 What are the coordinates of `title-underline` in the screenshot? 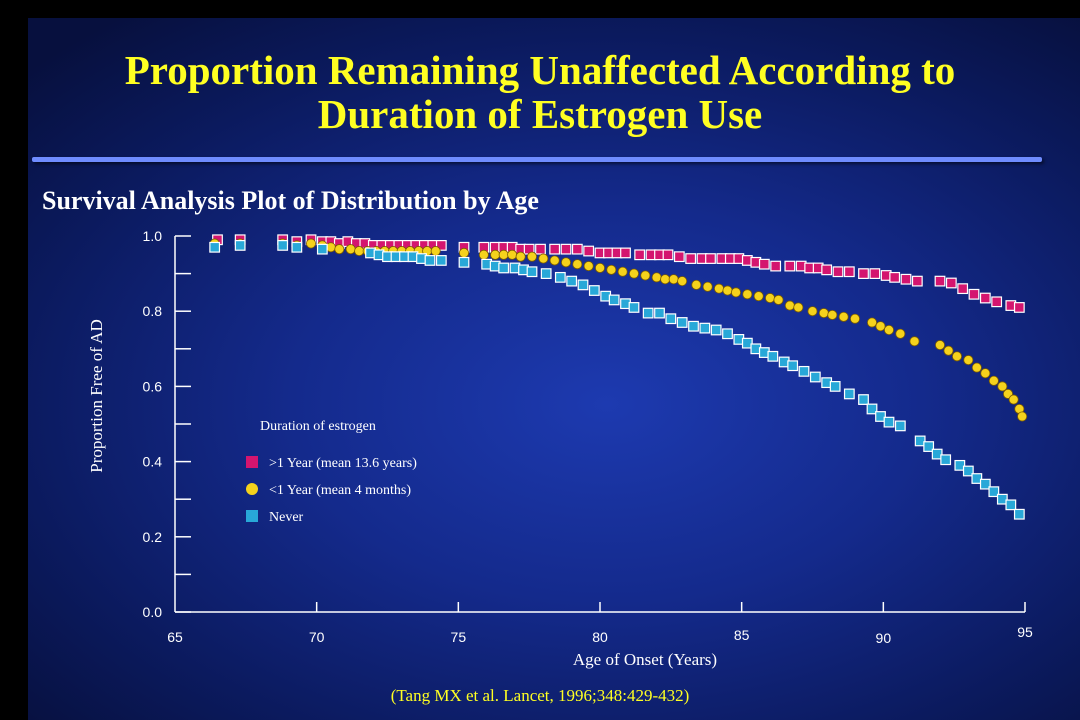 It's located at (537, 159).